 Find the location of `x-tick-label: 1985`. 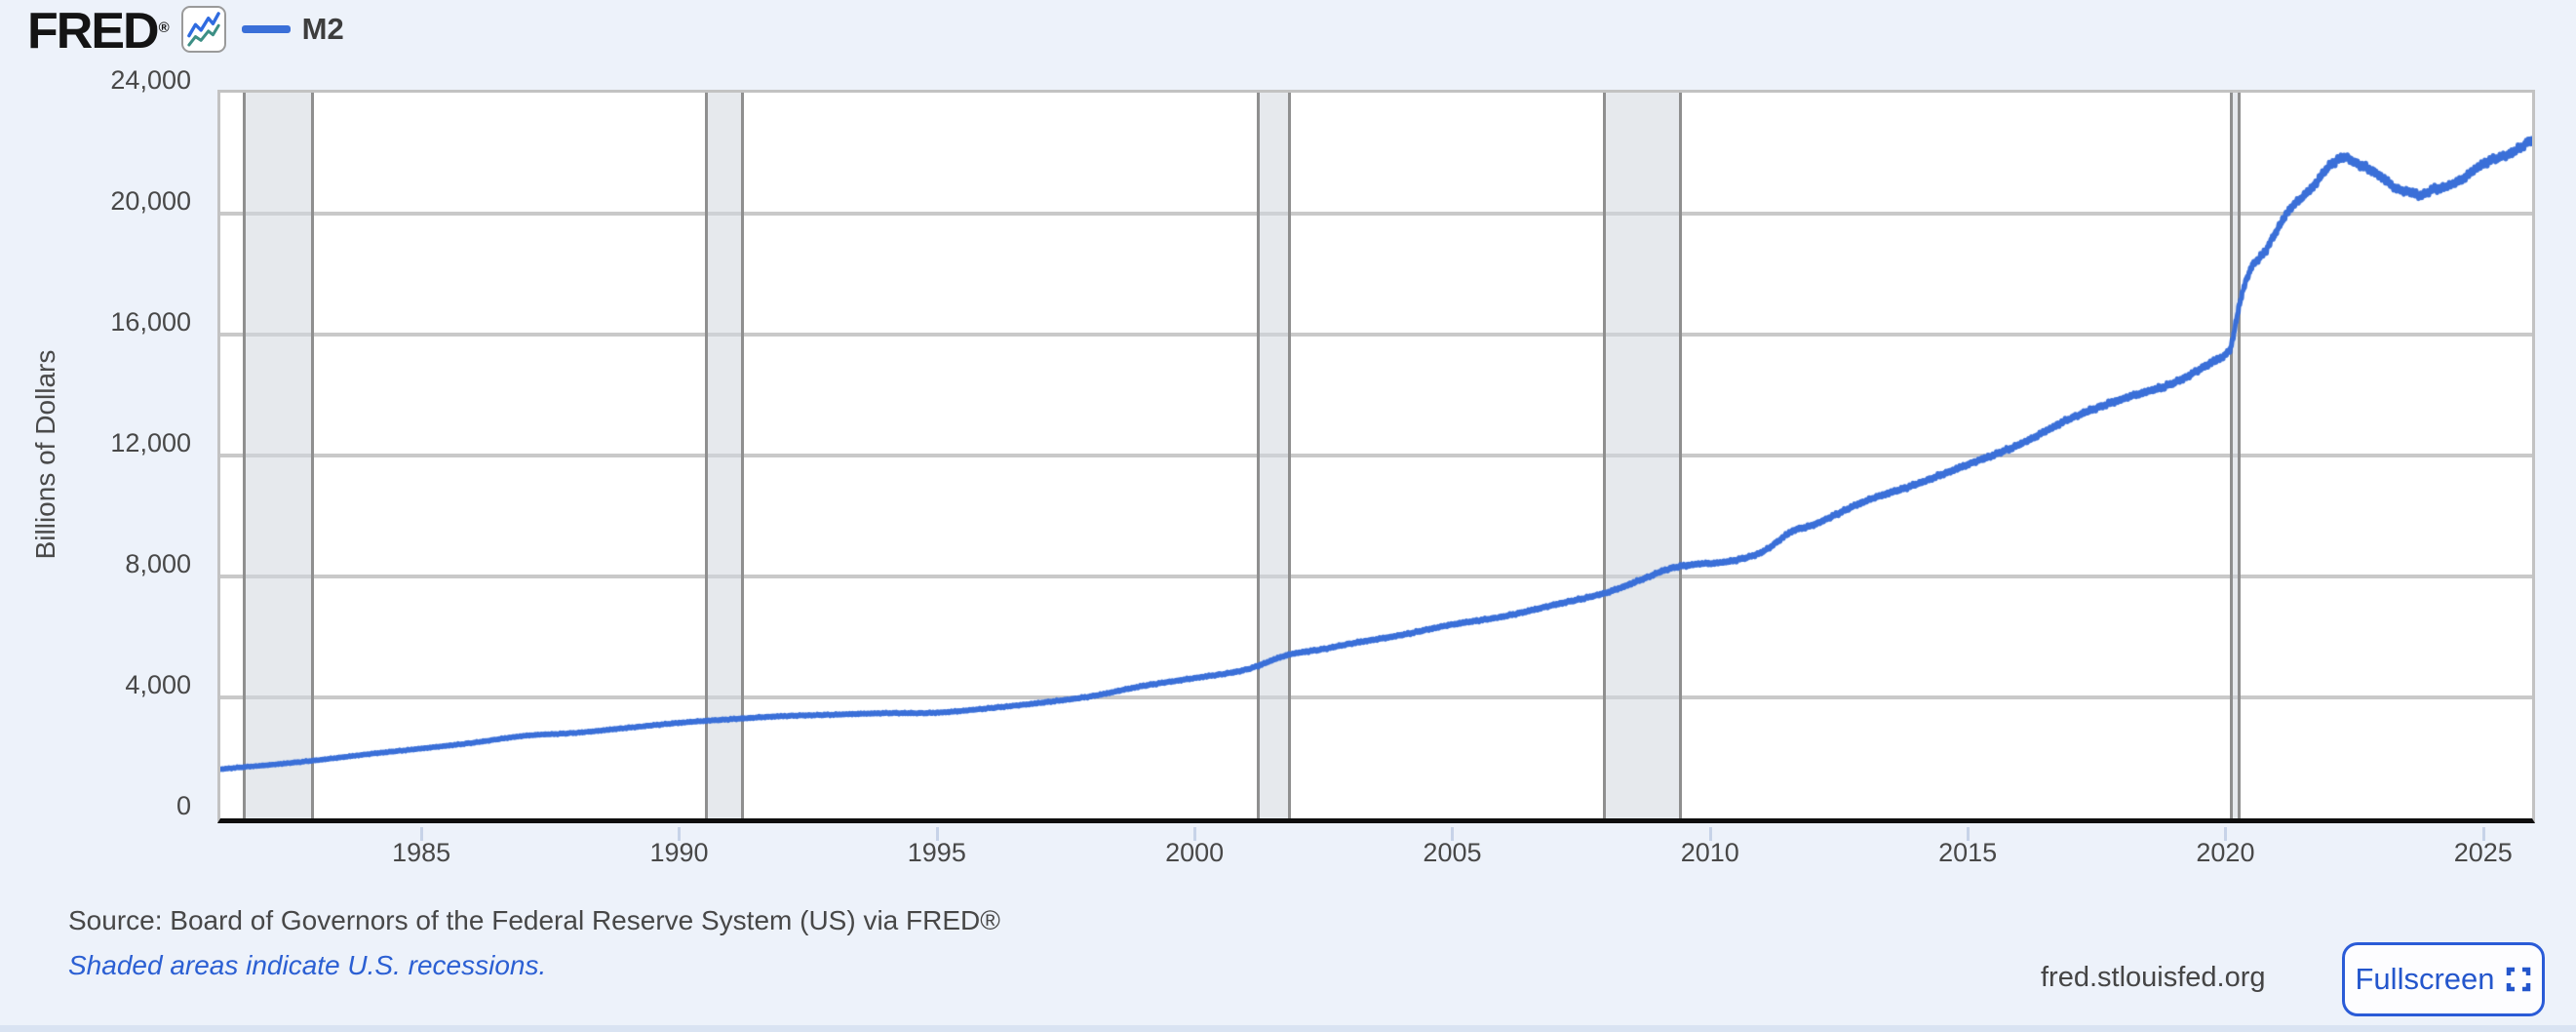

x-tick-label: 1985 is located at coordinates (421, 852).